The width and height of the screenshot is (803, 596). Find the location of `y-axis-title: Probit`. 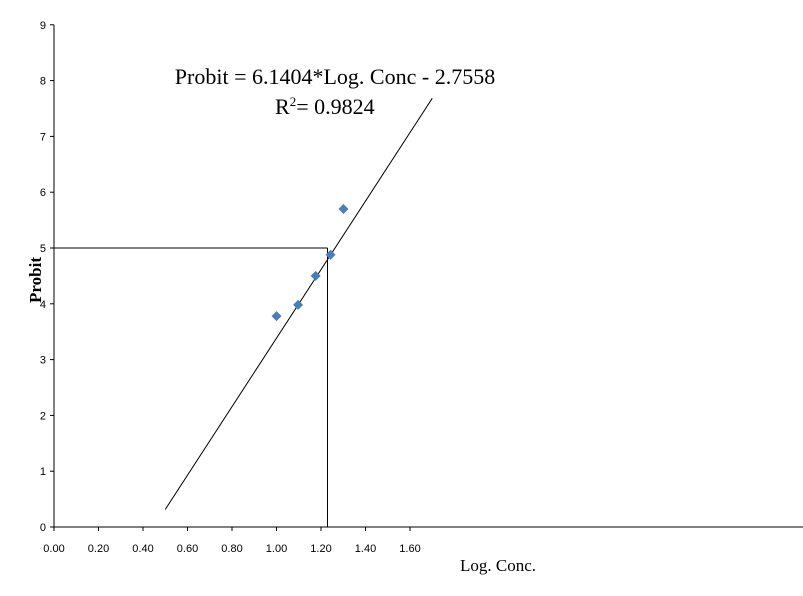

y-axis-title: Probit is located at coordinates (35, 280).